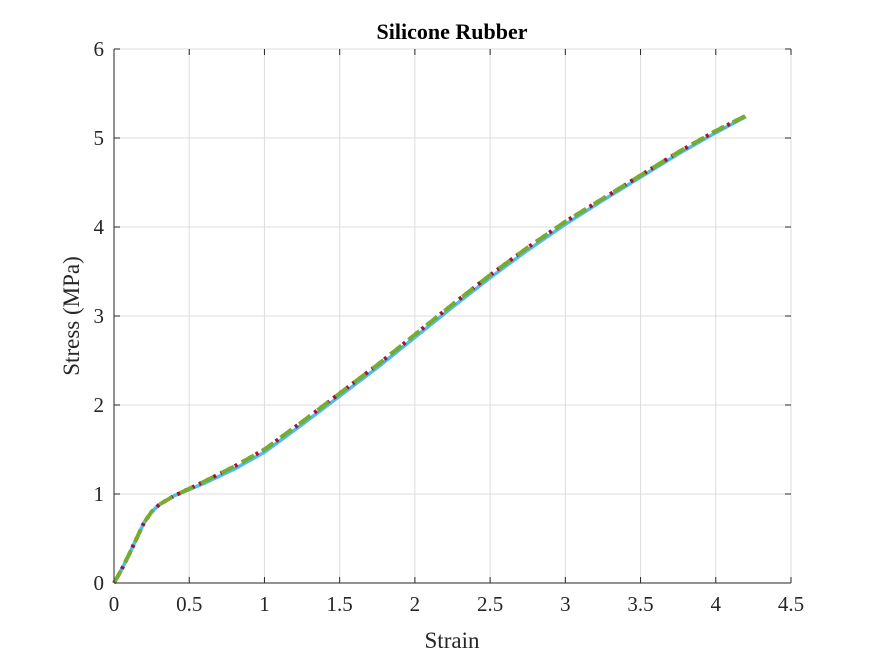 The image size is (875, 656). What do you see at coordinates (71, 315) in the screenshot?
I see `y-axis-label: Stress (MPa)` at bounding box center [71, 315].